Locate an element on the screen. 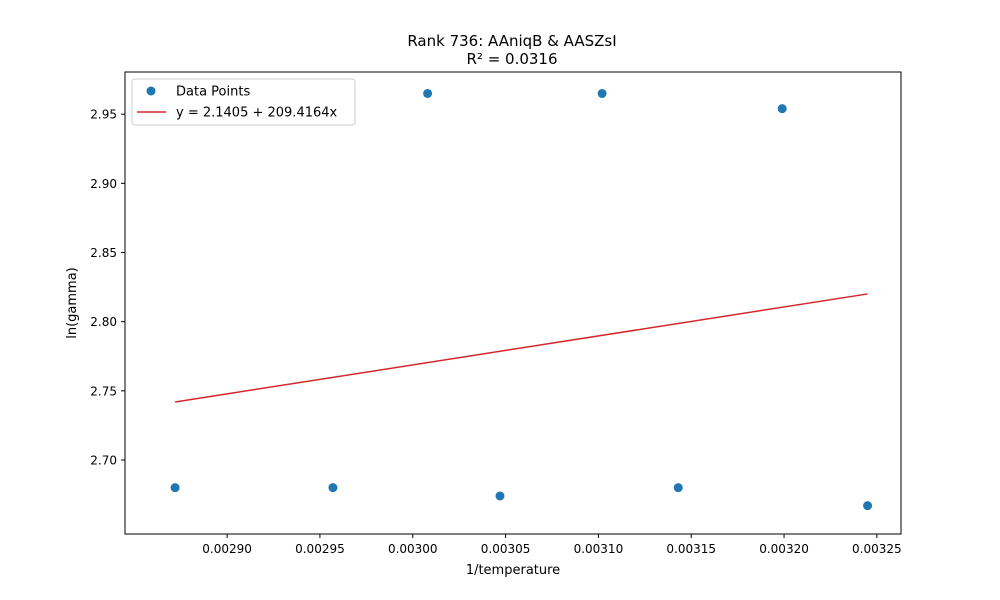  x-axis-label: 1/temperature is located at coordinates (513, 570).